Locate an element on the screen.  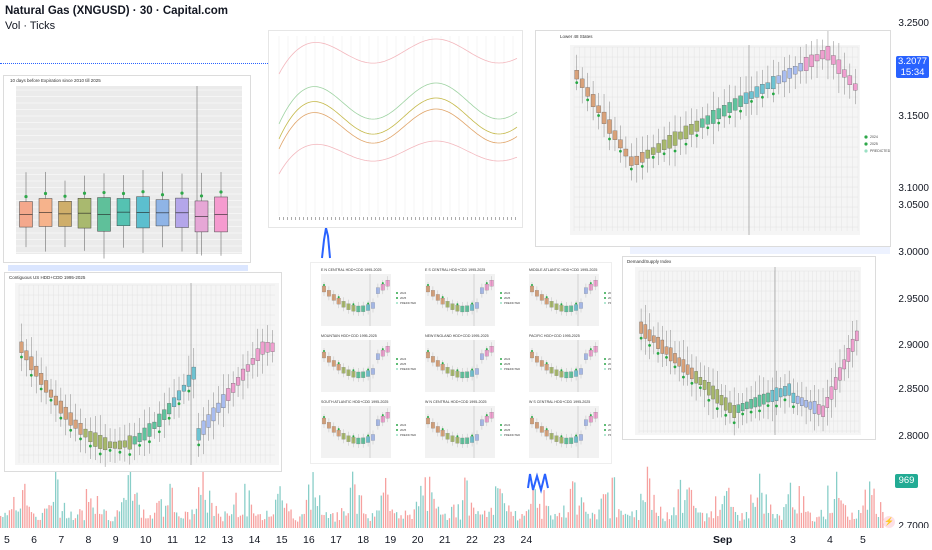
time-label: Sep is located at coordinates (723, 540).